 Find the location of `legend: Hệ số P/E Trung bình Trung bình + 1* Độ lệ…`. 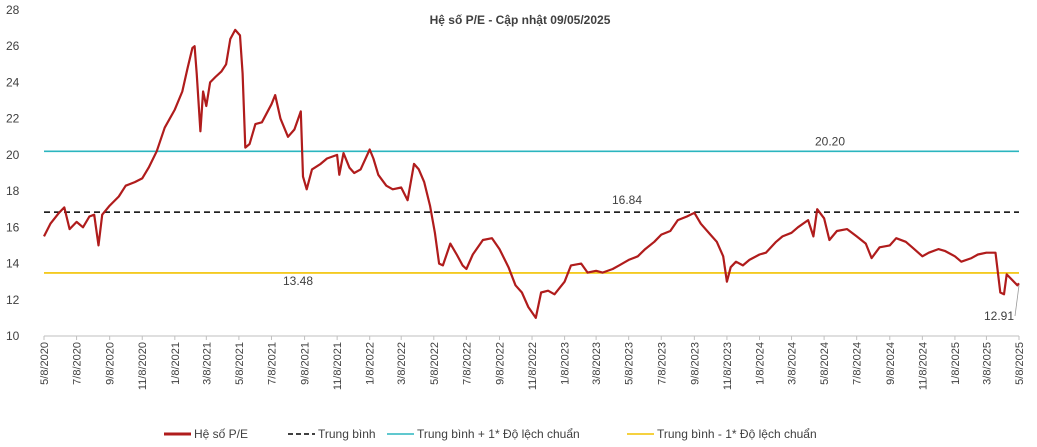

legend: Hệ số P/E Trung bình Trung bình + 1* Độ lệ… is located at coordinates (490, 434).